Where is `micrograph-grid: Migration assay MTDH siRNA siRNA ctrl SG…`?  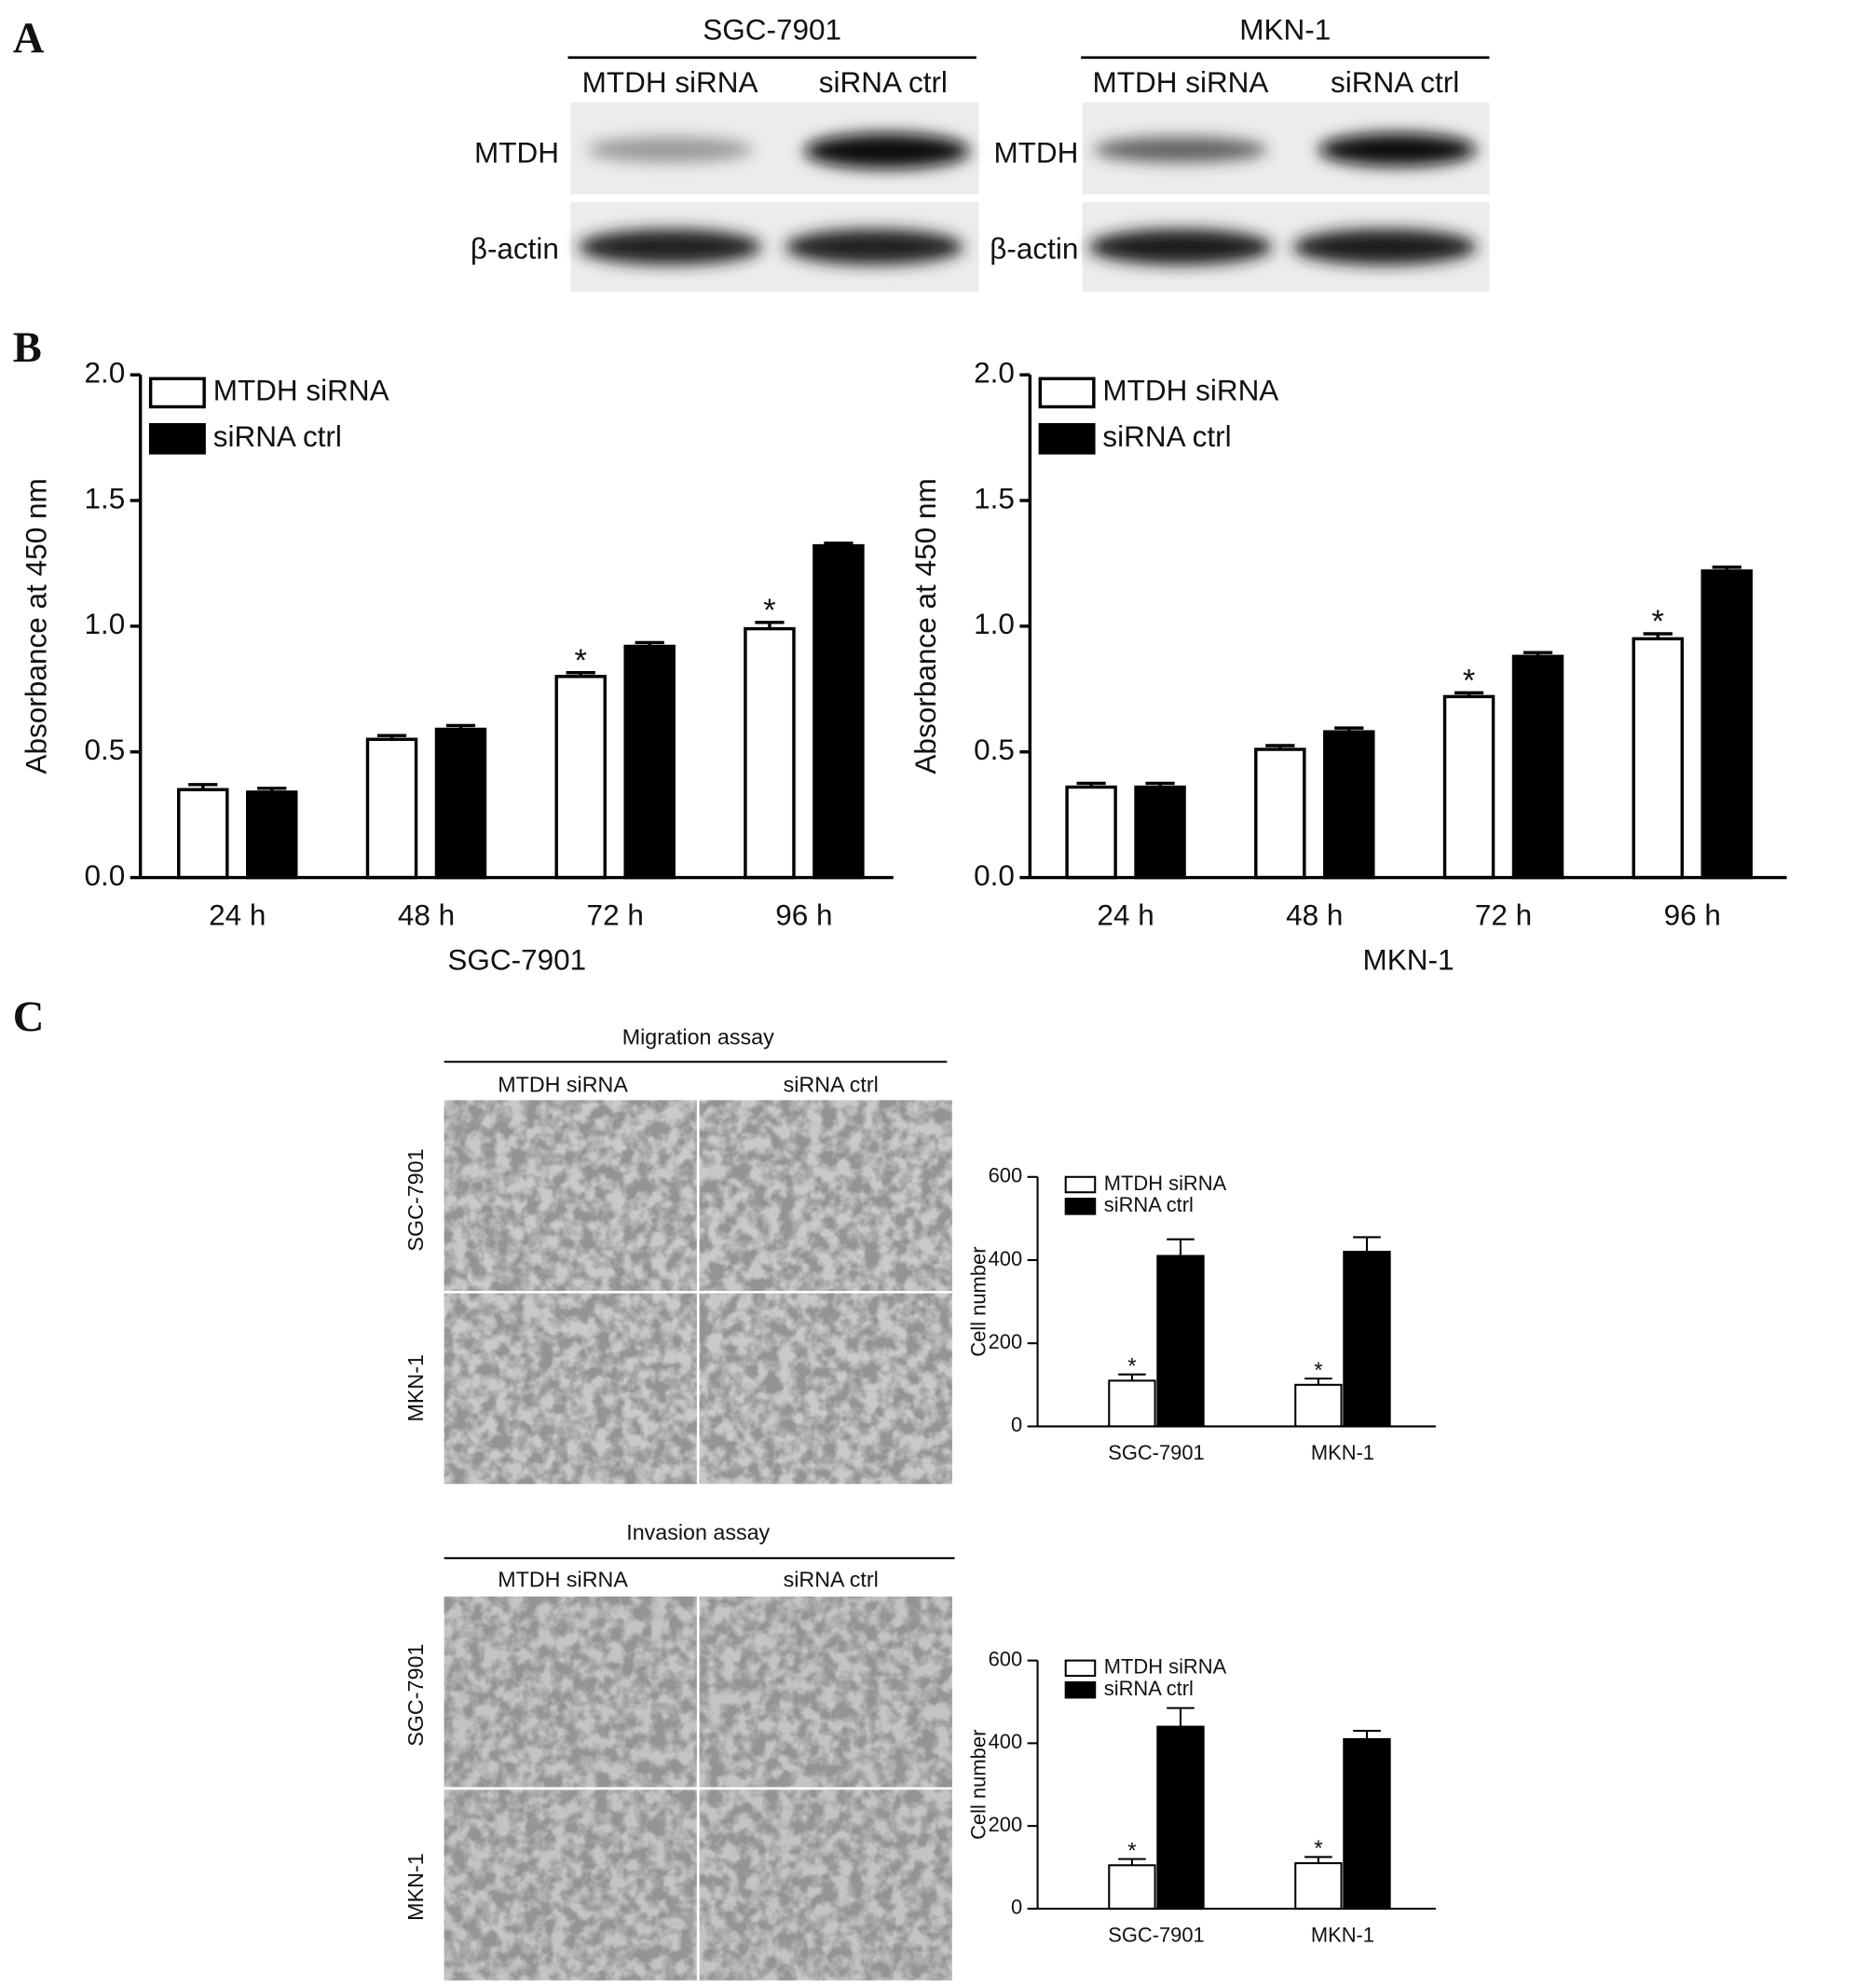 micrograph-grid: Migration assay MTDH siRNA siRNA ctrl SG… is located at coordinates (677, 1255).